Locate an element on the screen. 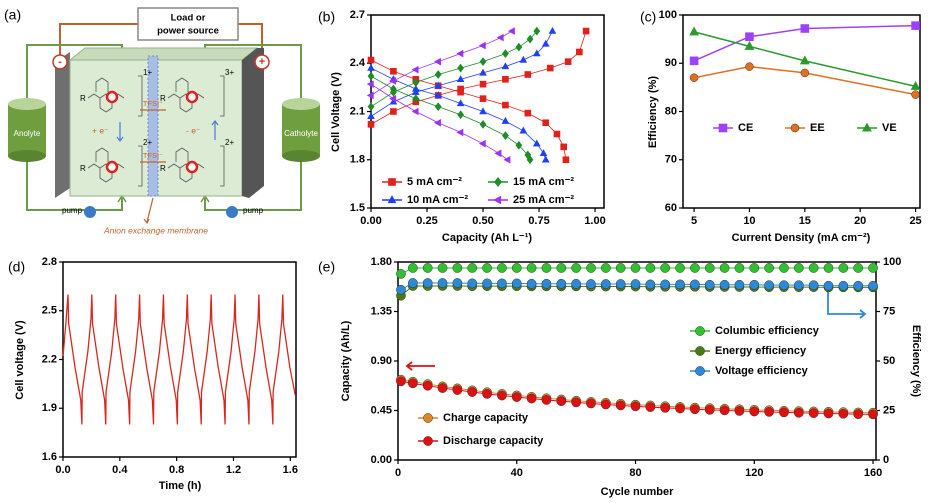 This screenshot has height=503, width=934. legend-label: 15 mA cm⁻² is located at coordinates (543, 182).